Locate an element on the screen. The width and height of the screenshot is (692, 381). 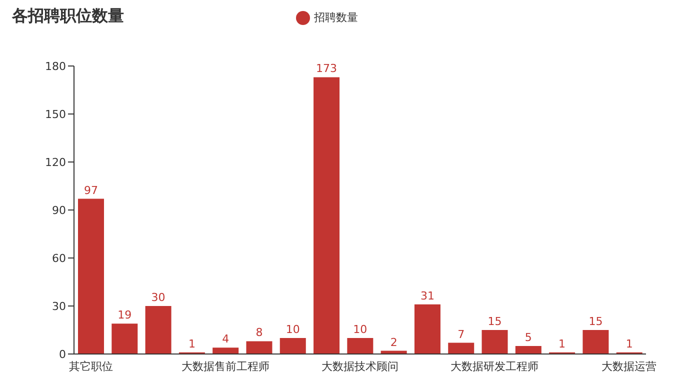
data-label: 173 is located at coordinates (327, 69).